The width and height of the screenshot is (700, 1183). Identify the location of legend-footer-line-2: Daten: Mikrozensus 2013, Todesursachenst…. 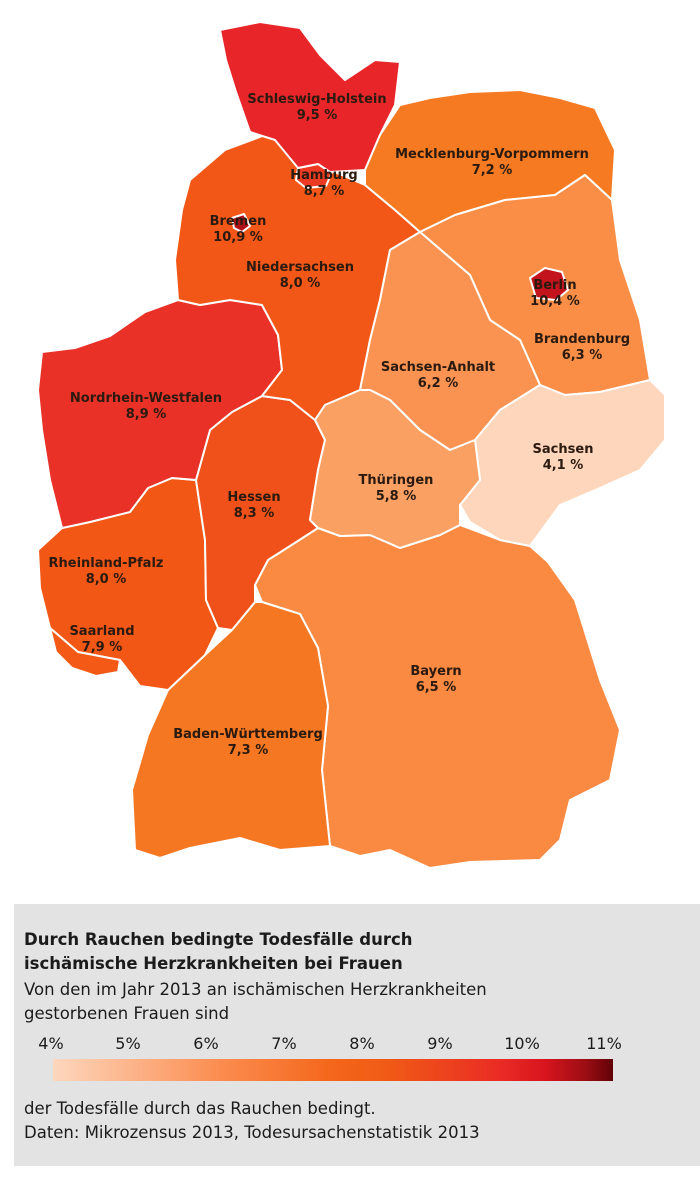
(252, 1132).